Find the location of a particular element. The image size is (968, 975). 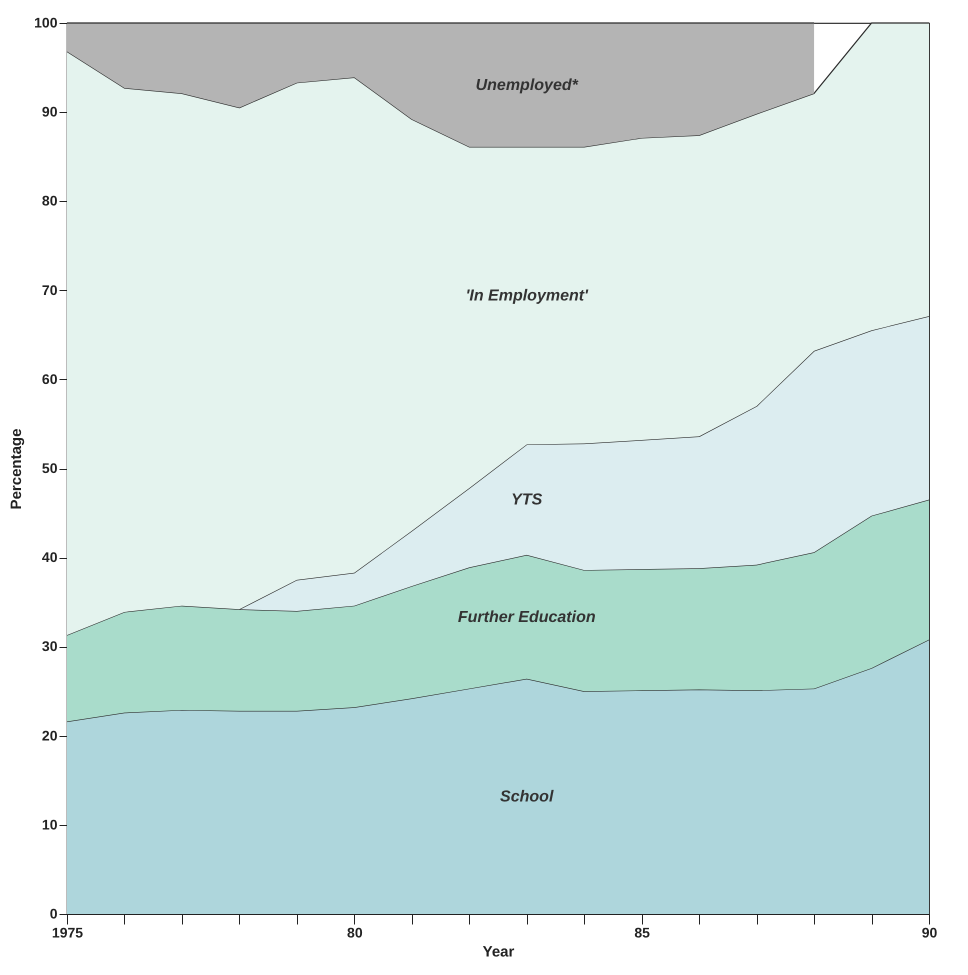

y-tick-label: 100 is located at coordinates (46, 22).